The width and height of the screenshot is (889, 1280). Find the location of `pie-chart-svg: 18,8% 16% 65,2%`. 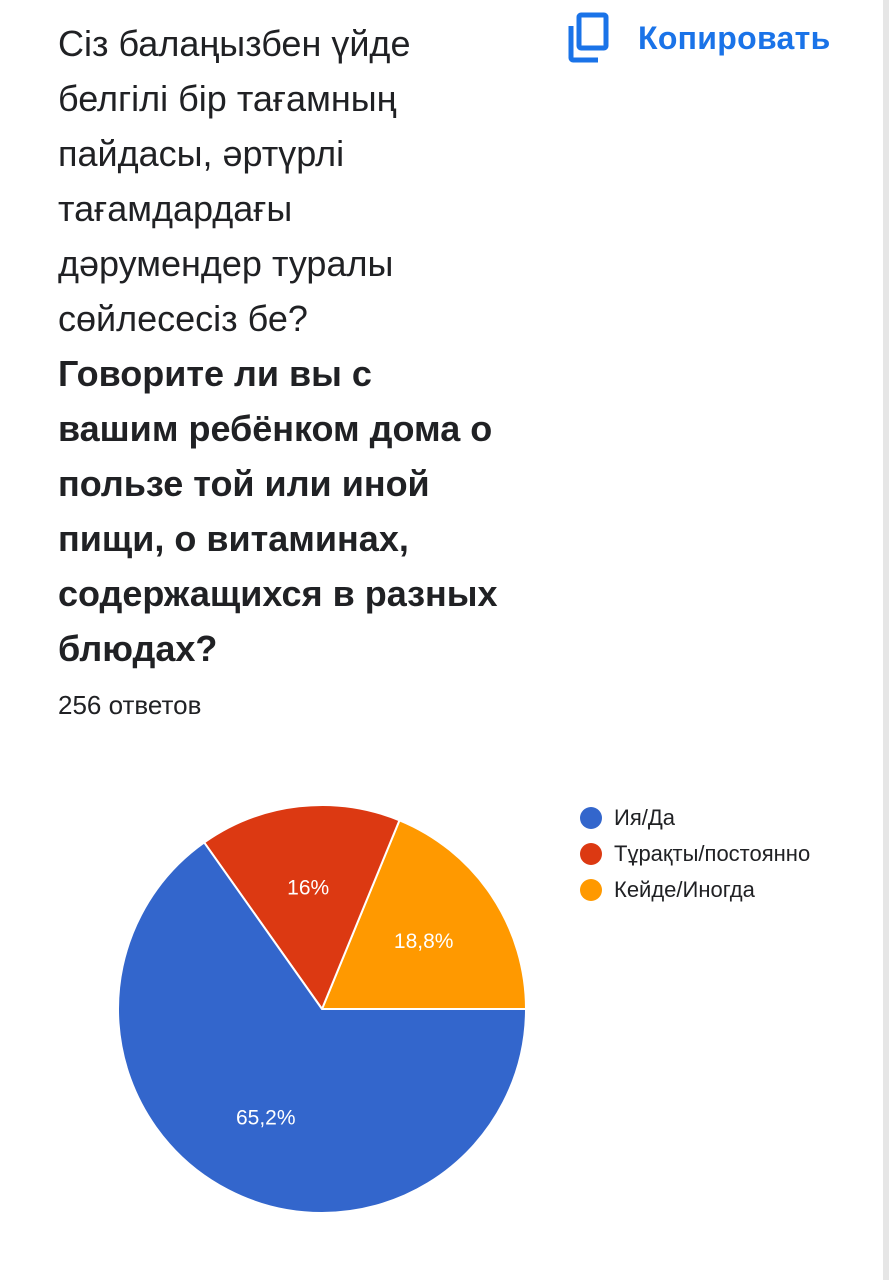

pie-chart-svg: 18,8% 16% 65,2% is located at coordinates (322, 1009).